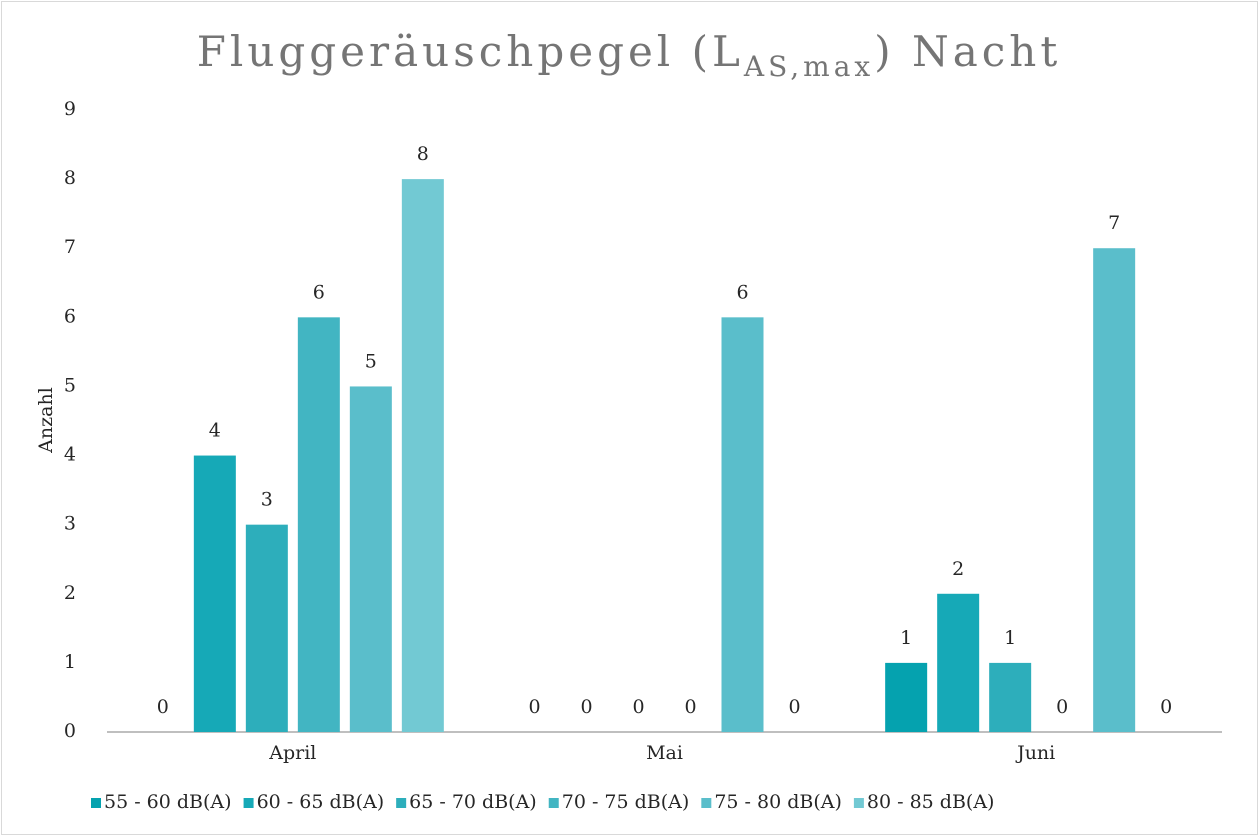  Describe the element at coordinates (70, 593) in the screenshot. I see `y-tick-label: 2` at that location.